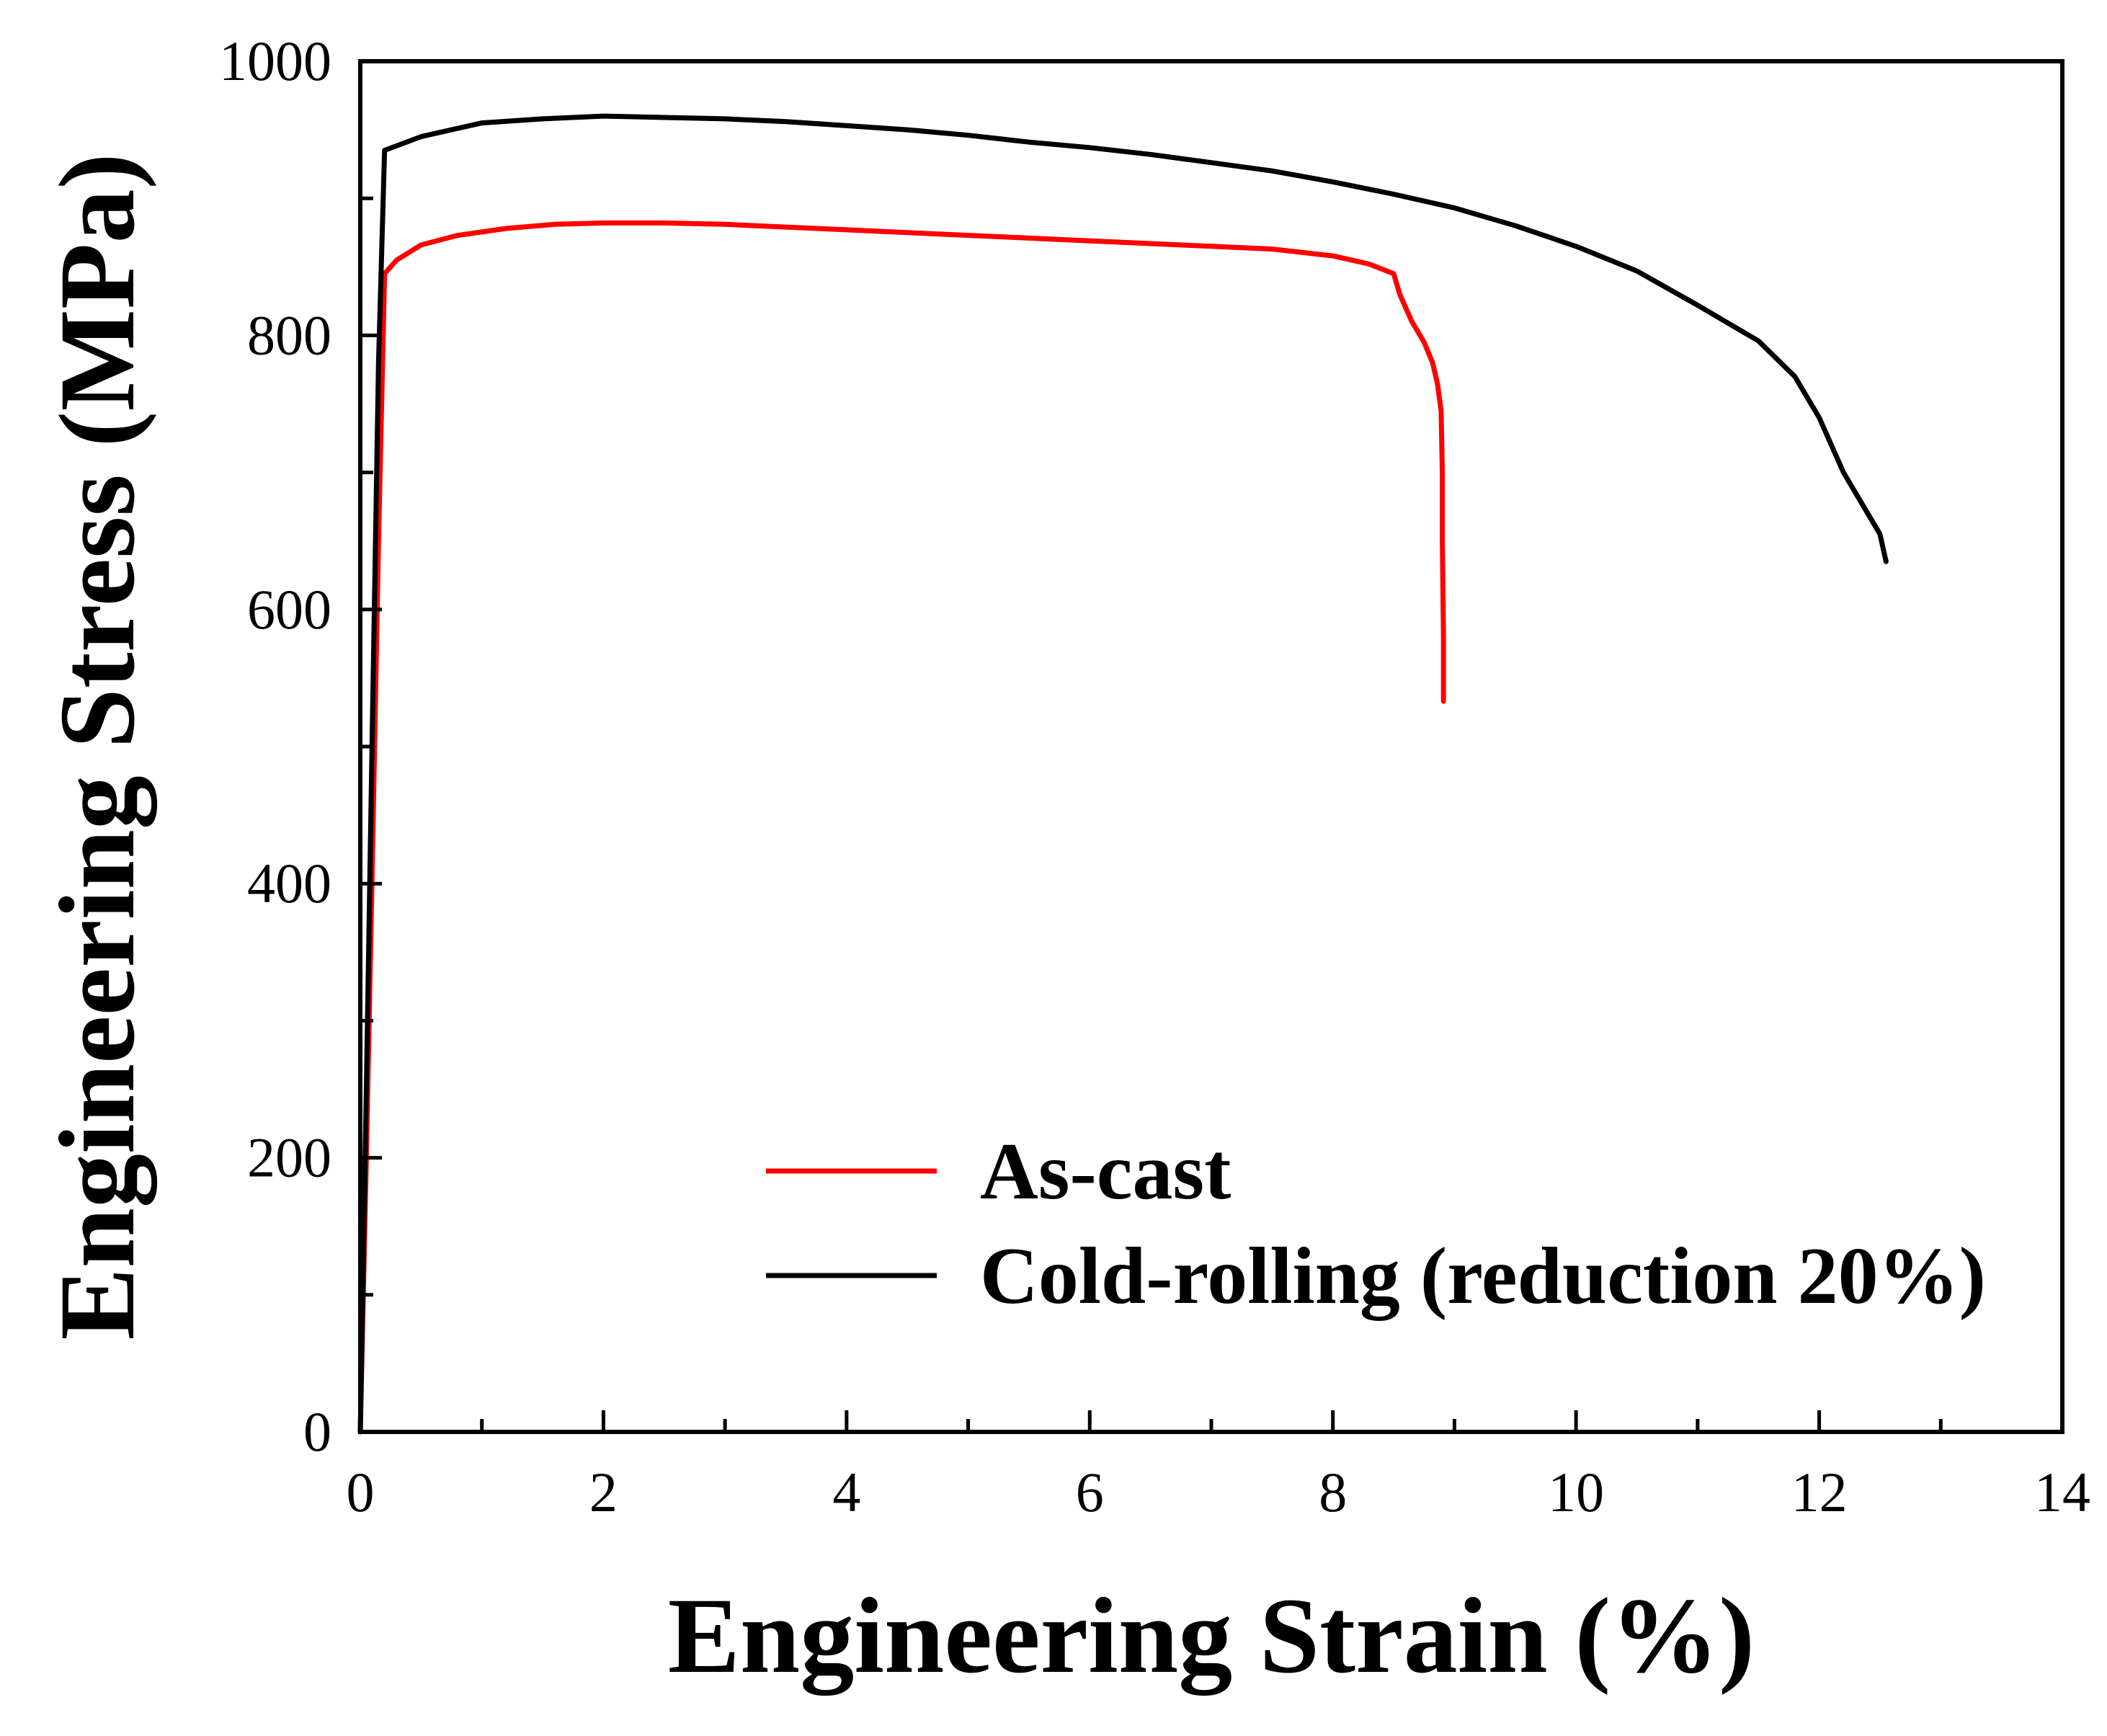 This screenshot has height=1736, width=2107. I want to click on y-tick-label: 200, so click(289, 1158).